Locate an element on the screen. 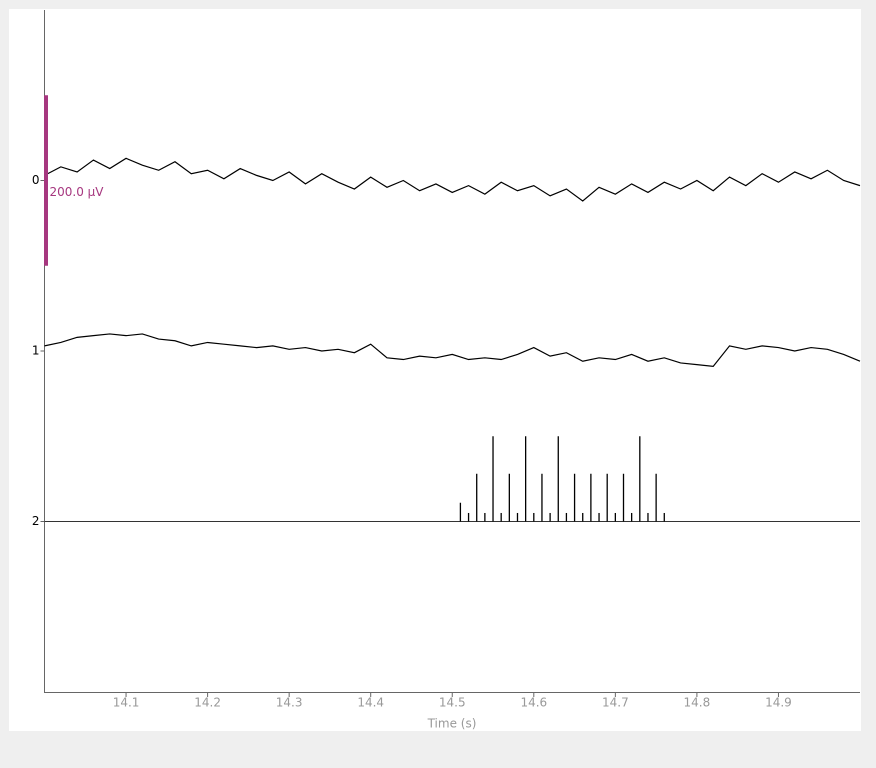  y-tick-label: 1 is located at coordinates (36, 351).